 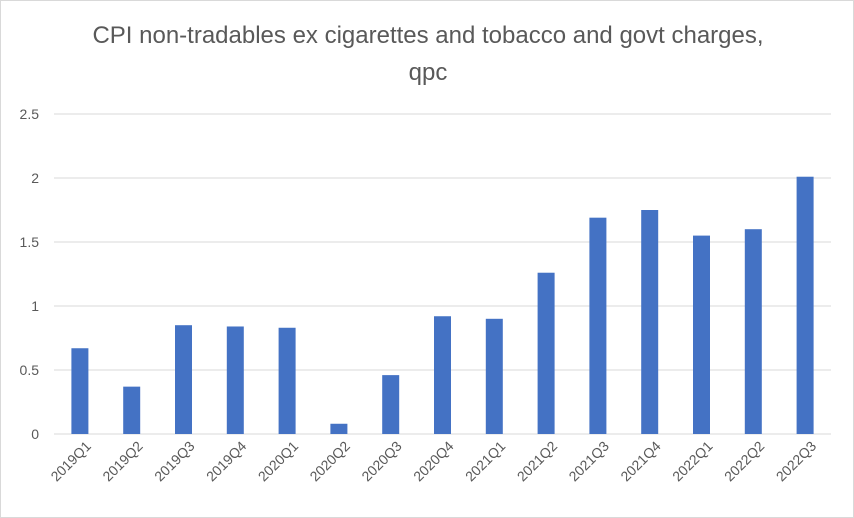 I want to click on bar-2021Q2, so click(x=546, y=353).